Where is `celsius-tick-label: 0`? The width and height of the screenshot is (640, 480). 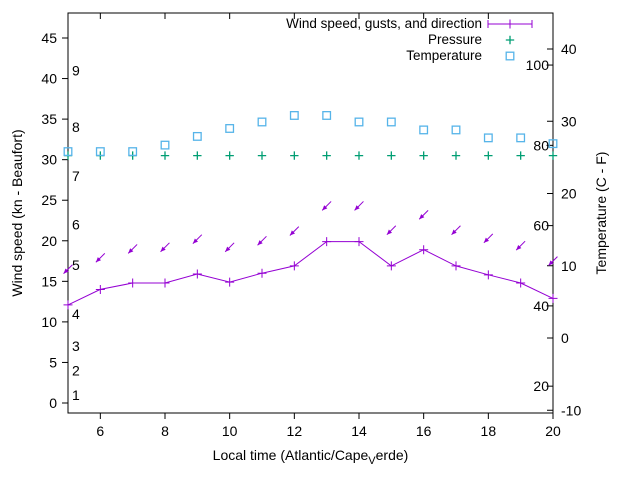
celsius-tick-label: 0 is located at coordinates (565, 338).